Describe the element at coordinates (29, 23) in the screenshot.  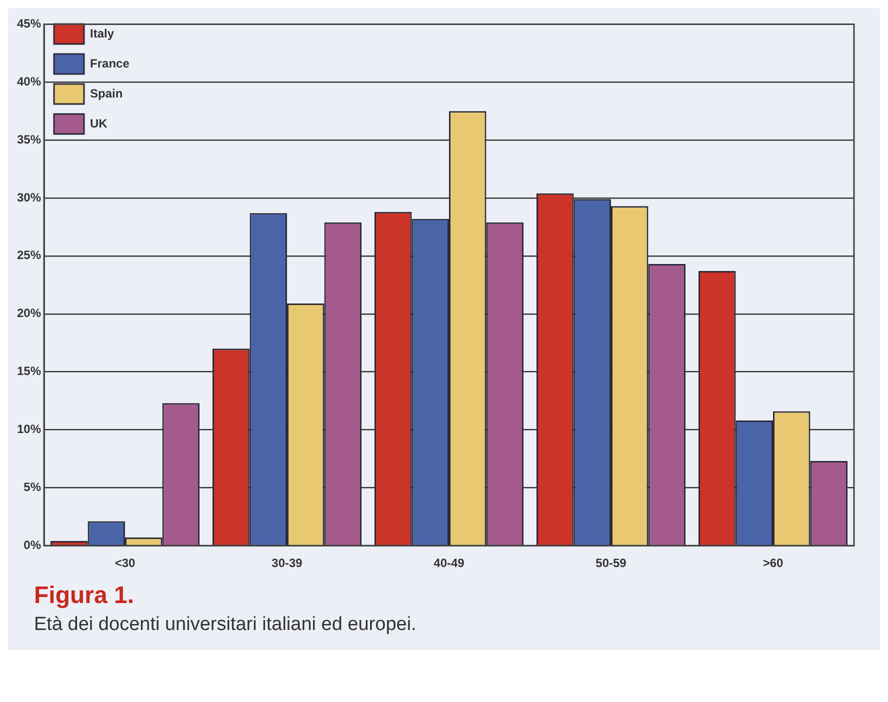
I see `y-tick-label: 45%` at that location.